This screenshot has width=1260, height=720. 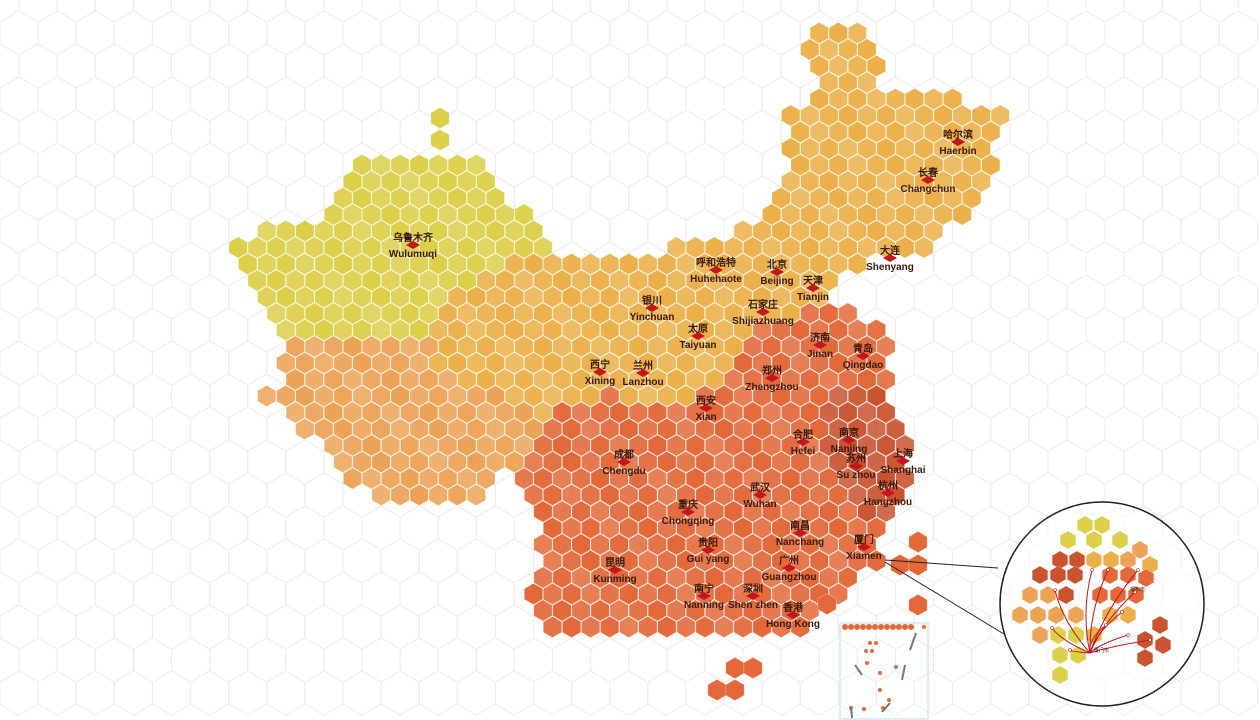 What do you see at coordinates (793, 608) in the screenshot?
I see `city-name-cn: 香港` at bounding box center [793, 608].